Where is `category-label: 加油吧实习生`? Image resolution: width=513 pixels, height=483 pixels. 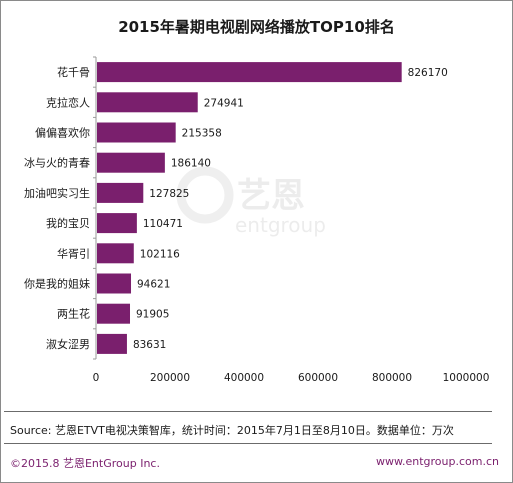 category-label: 加油吧实习生 is located at coordinates (57, 193).